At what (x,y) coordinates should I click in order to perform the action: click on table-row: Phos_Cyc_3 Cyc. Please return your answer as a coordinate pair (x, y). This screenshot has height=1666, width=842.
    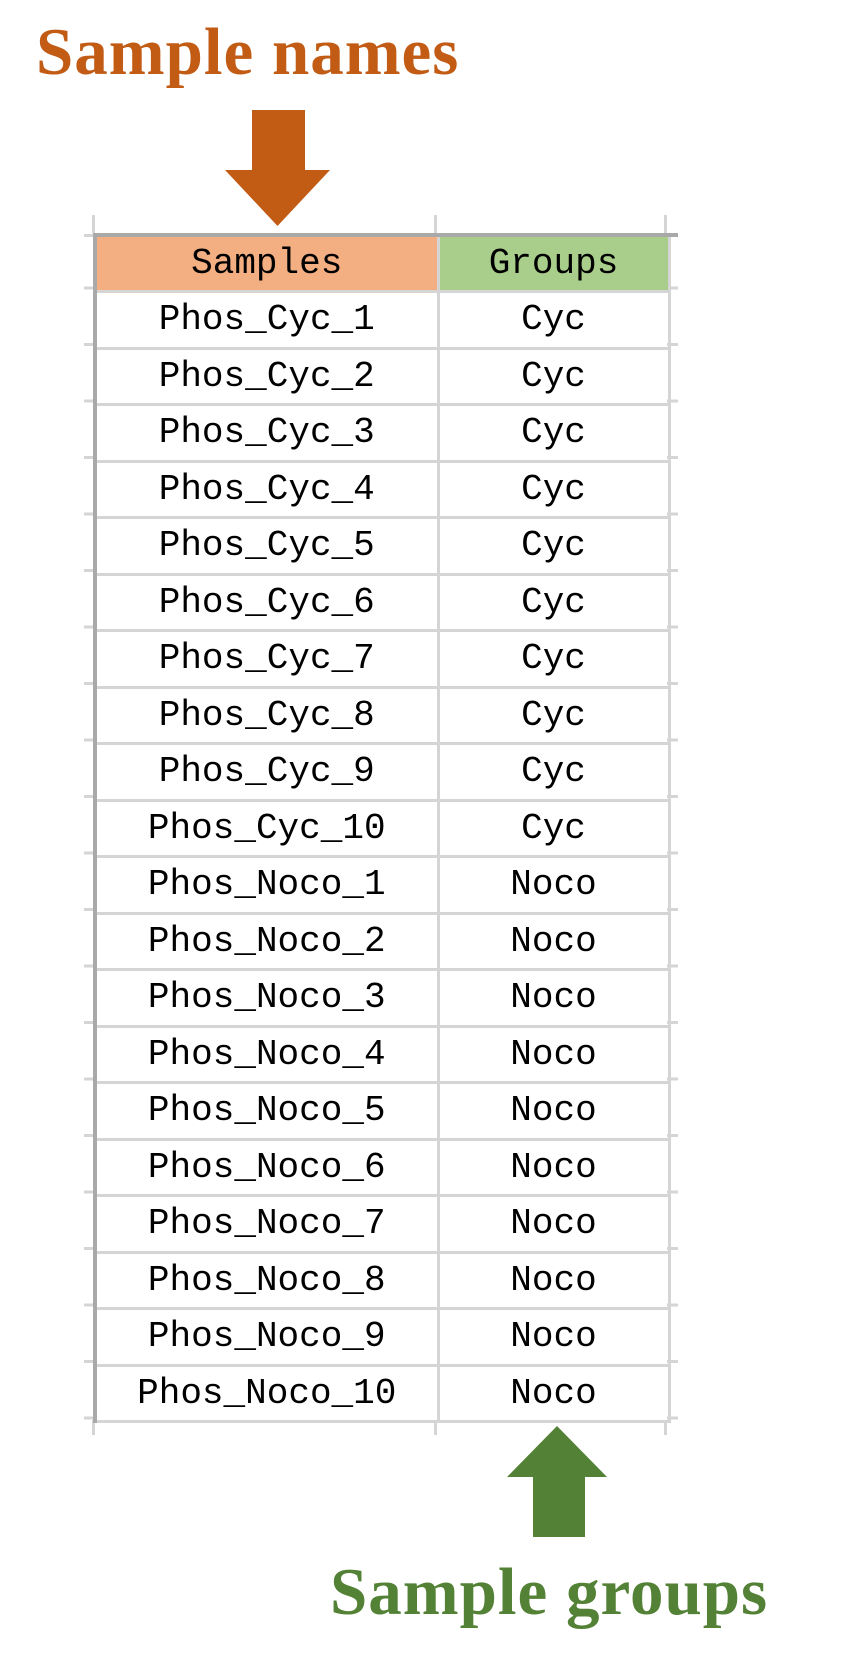
    Looking at the image, I should click on (382, 433).